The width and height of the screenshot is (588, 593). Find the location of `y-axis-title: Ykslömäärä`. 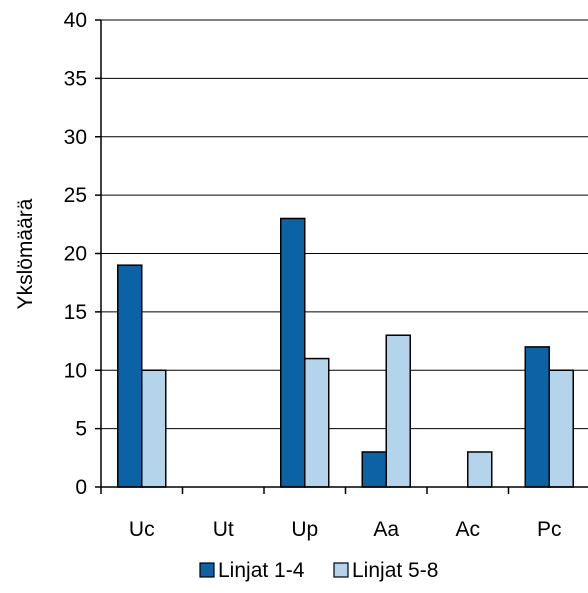

y-axis-title: Ykslömäärä is located at coordinates (25, 253).